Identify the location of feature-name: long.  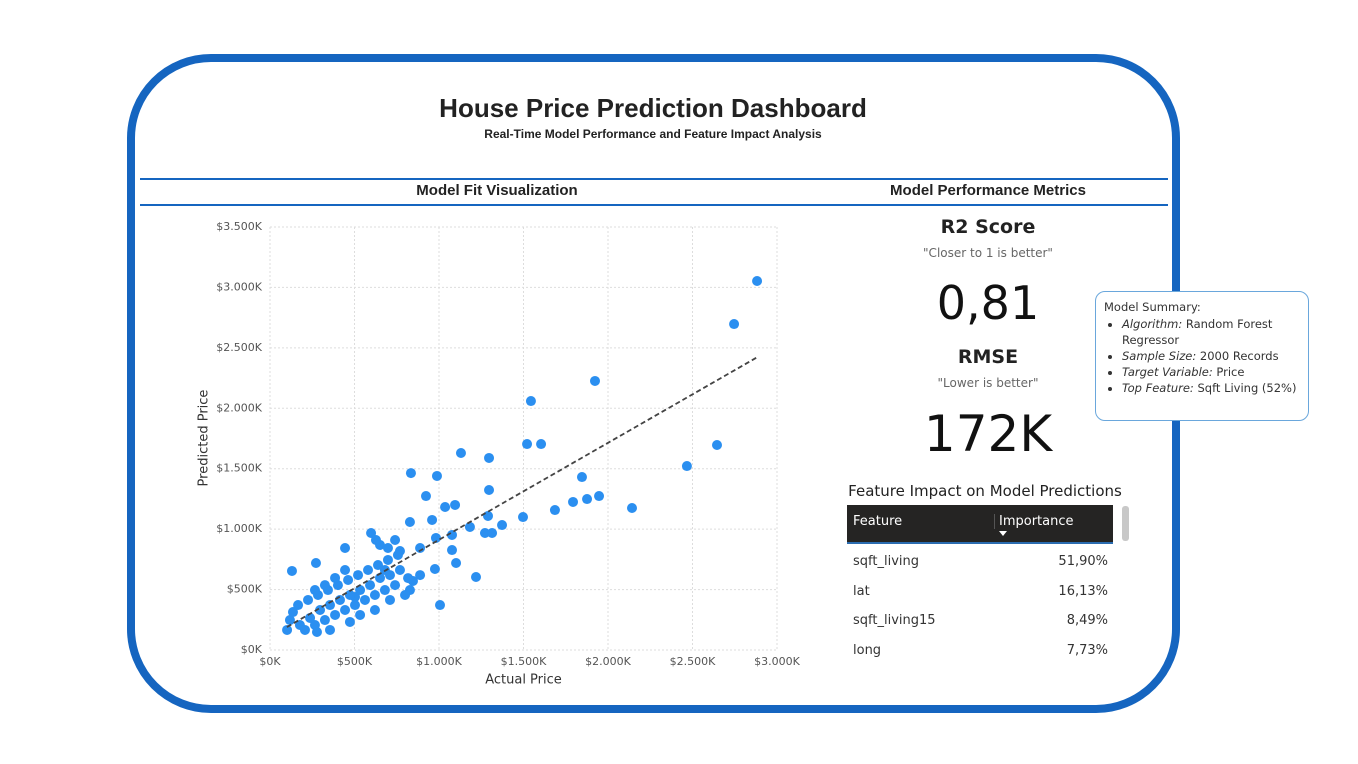
(867, 650).